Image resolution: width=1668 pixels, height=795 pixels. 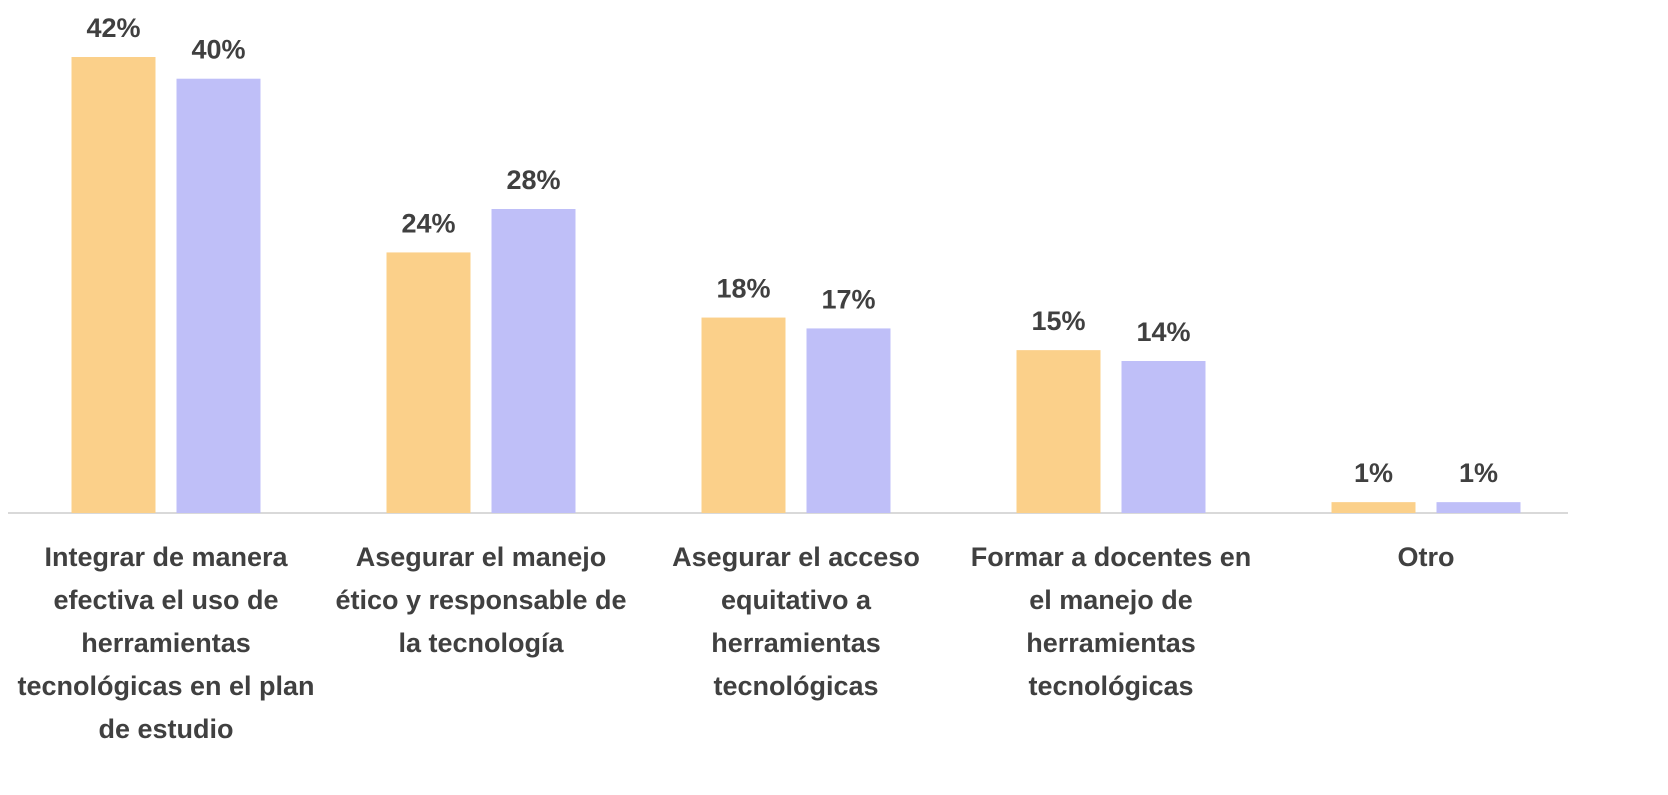 What do you see at coordinates (1058, 321) in the screenshot?
I see `data-label: 15%` at bounding box center [1058, 321].